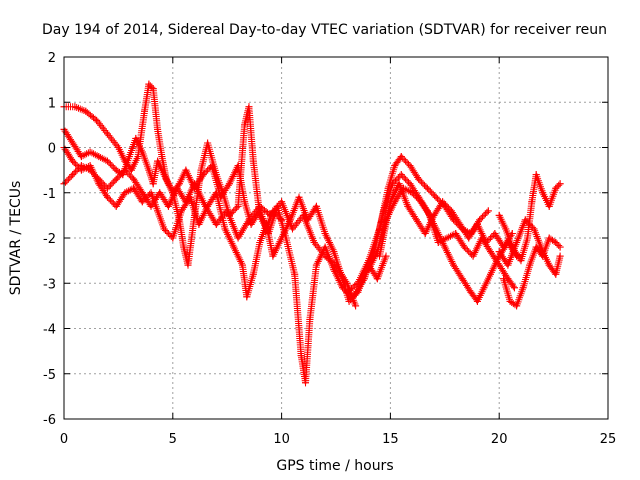 This screenshot has width=640, height=480. Describe the element at coordinates (49, 239) in the screenshot. I see `y-tick-label: -2` at that location.